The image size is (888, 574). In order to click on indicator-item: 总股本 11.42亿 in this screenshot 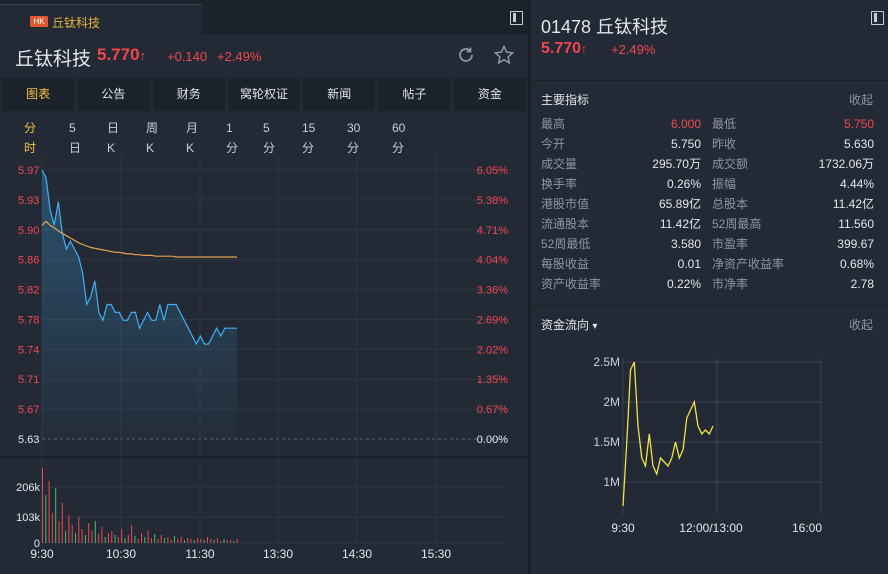, I will do `click(793, 204)`.